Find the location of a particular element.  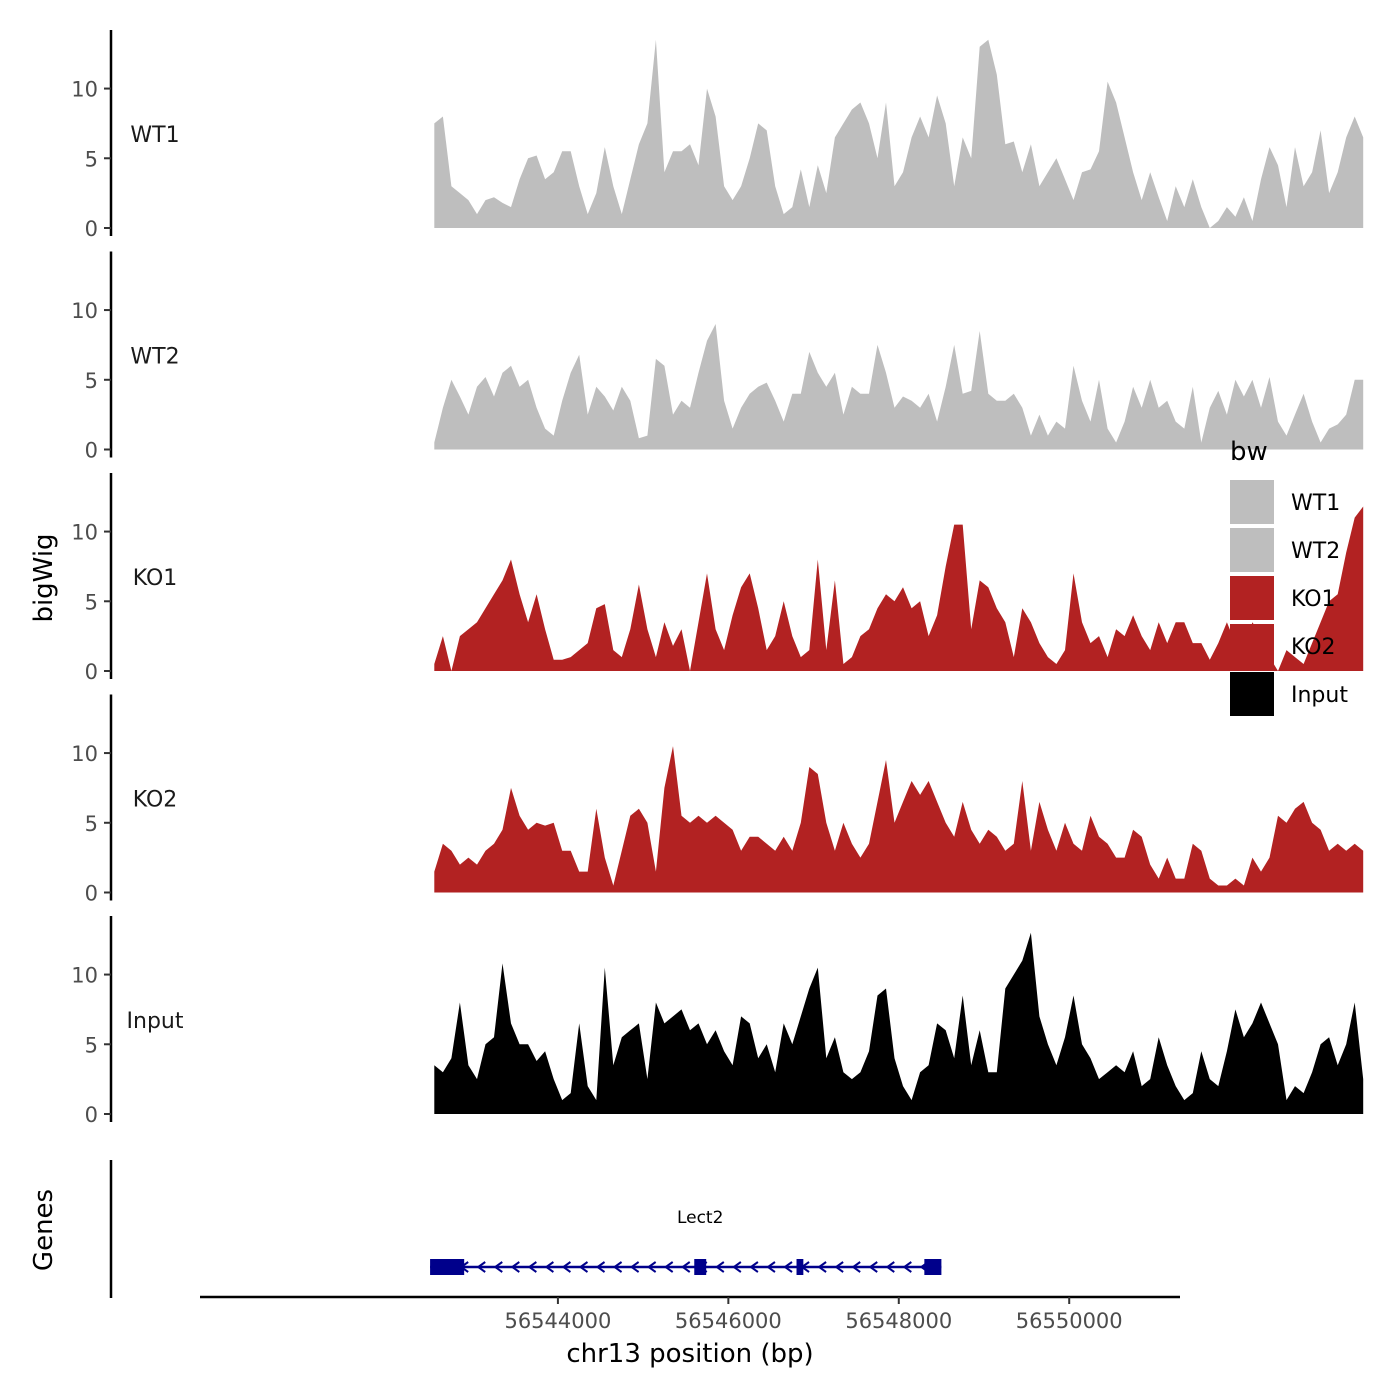

track-panel-ko1: 0 5 10 KO1 is located at coordinates (717, 578).